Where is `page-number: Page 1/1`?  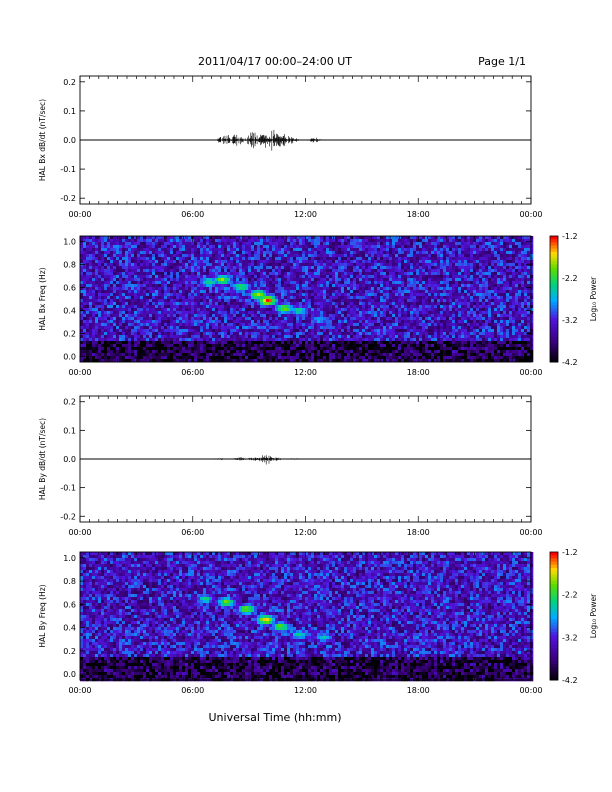 page-number: Page 1/1 is located at coordinates (502, 61).